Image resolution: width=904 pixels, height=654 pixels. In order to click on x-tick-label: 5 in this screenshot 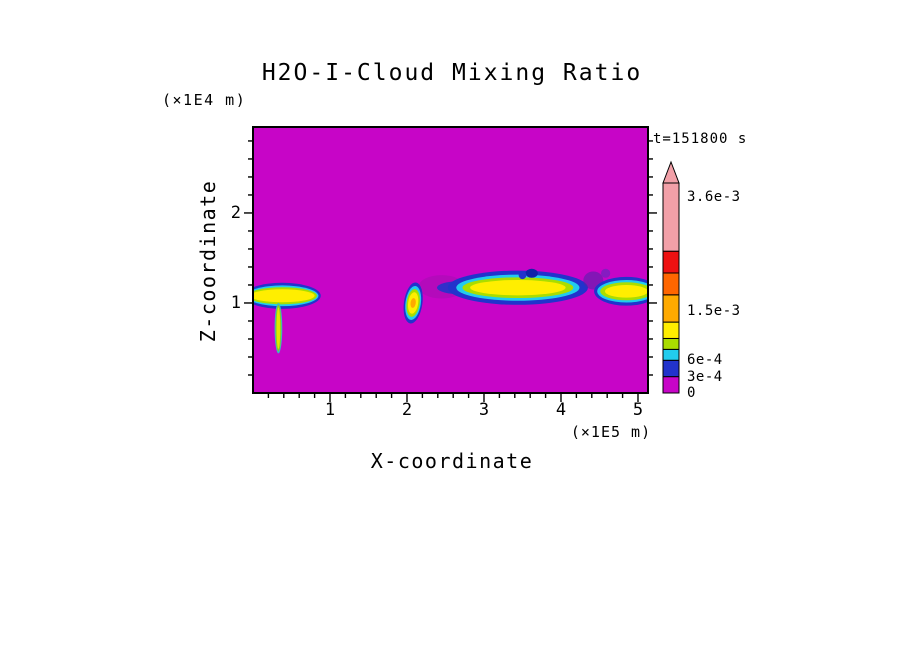, I will do `click(638, 410)`.